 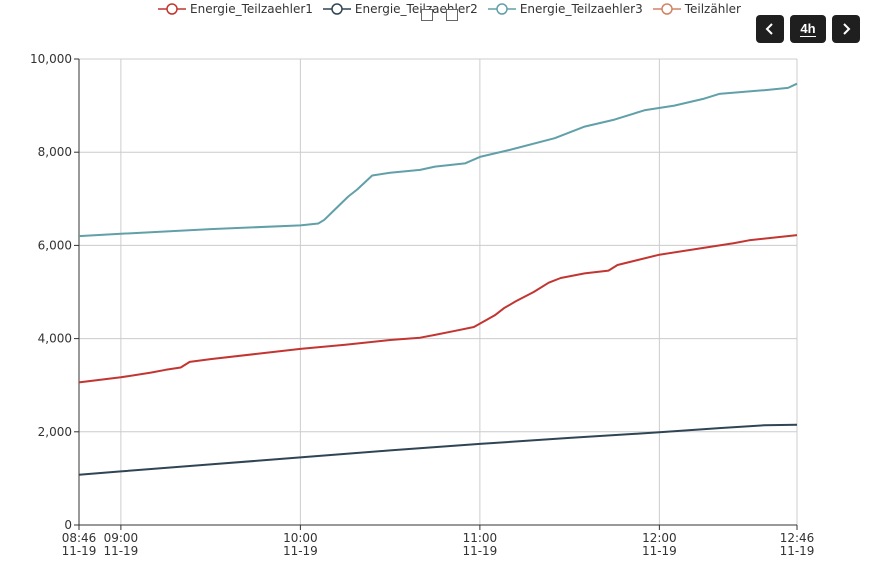 What do you see at coordinates (251, 9) in the screenshot?
I see `legend-label: Energie_Teilzaehler1` at bounding box center [251, 9].